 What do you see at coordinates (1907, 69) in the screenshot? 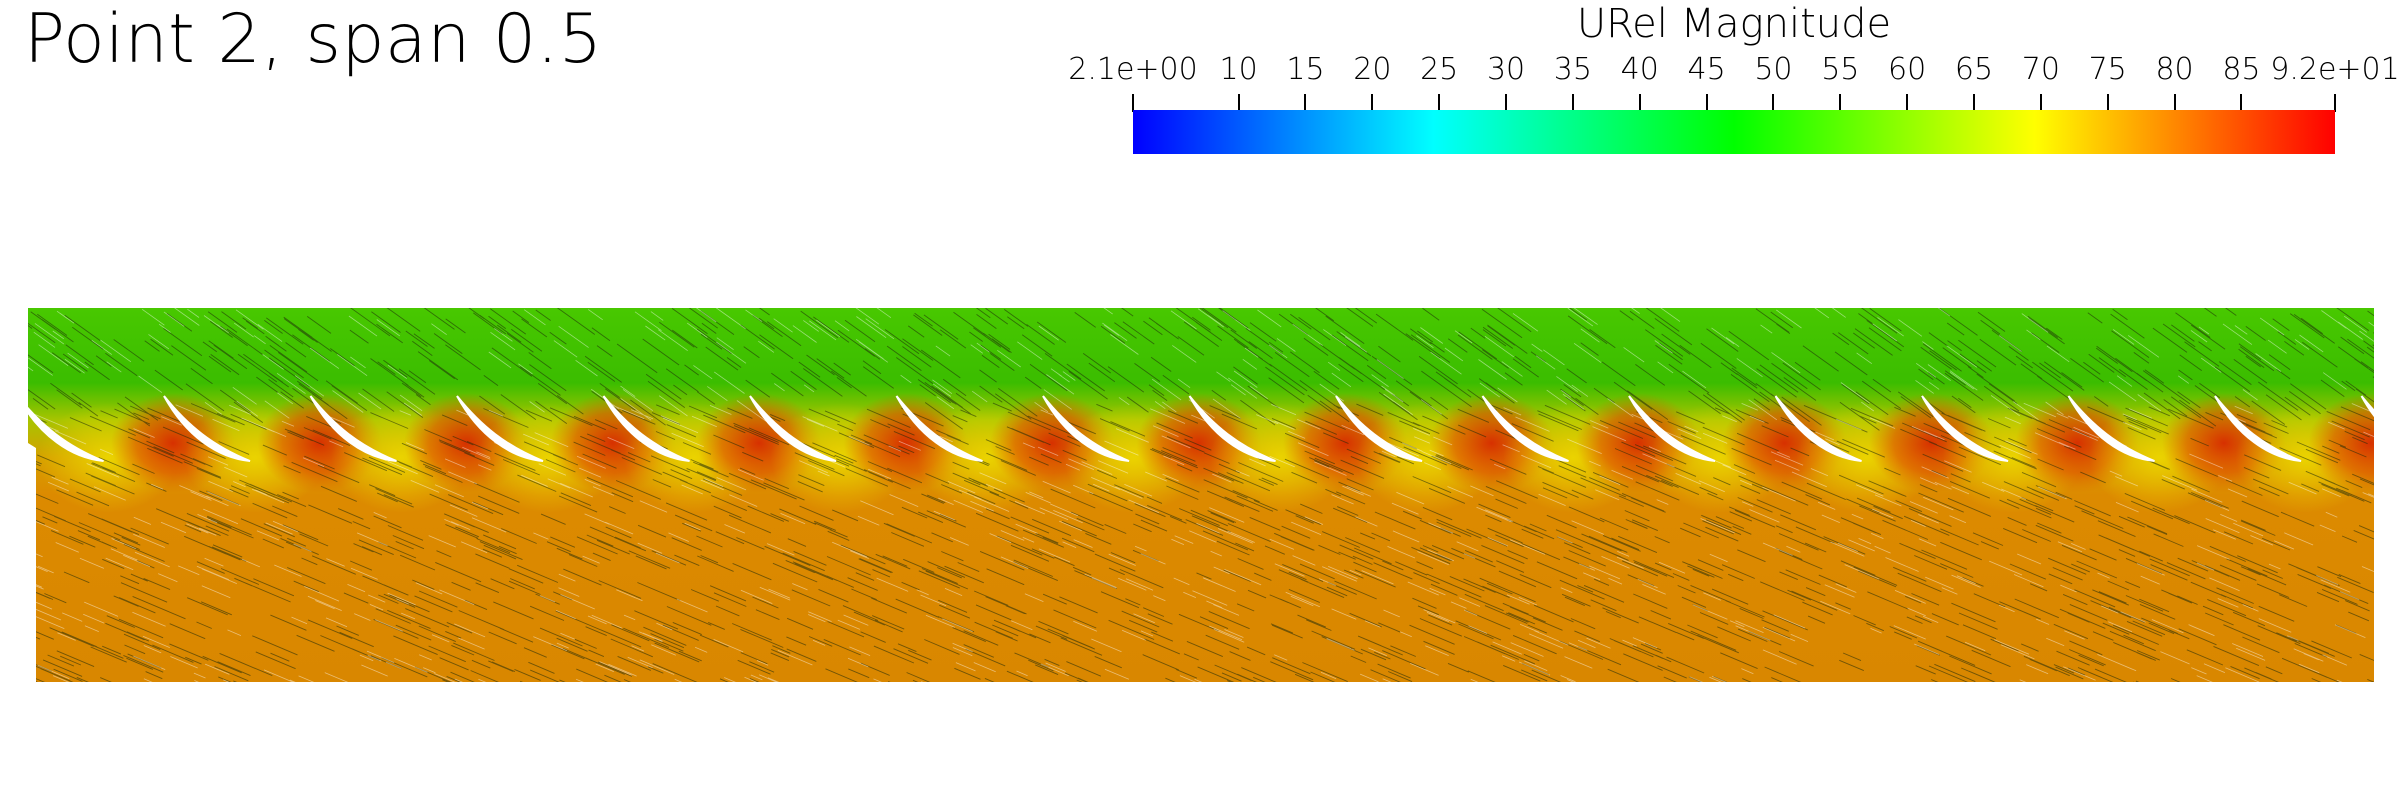
I see `legend-tick-label: 60` at bounding box center [1907, 69].